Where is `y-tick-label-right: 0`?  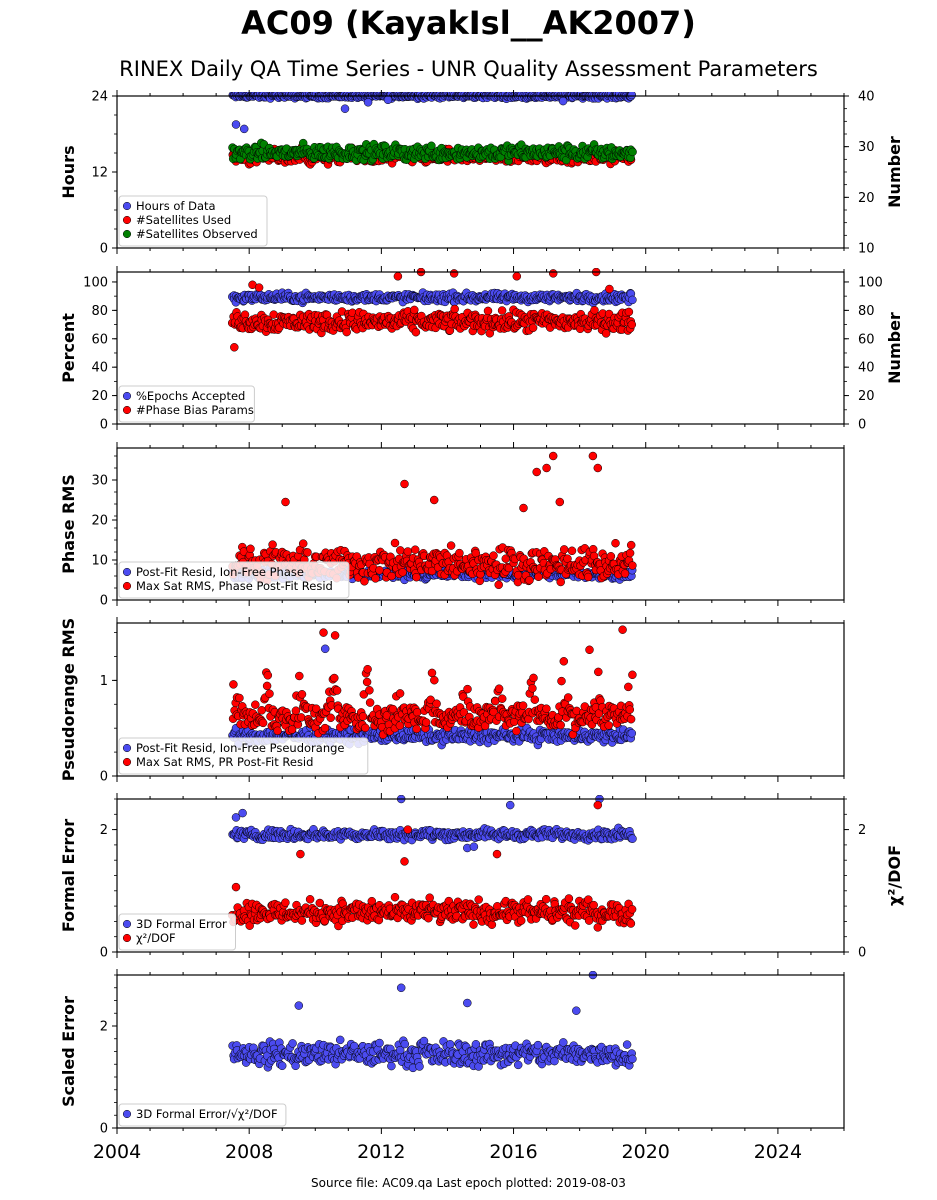
y-tick-label-right: 0 is located at coordinates (862, 425).